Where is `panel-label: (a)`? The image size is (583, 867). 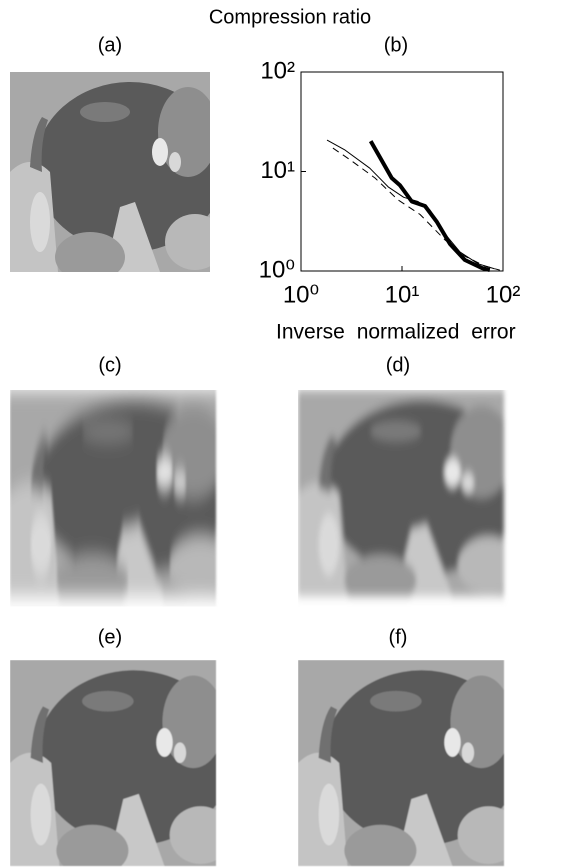
panel-label: (a) is located at coordinates (110, 45).